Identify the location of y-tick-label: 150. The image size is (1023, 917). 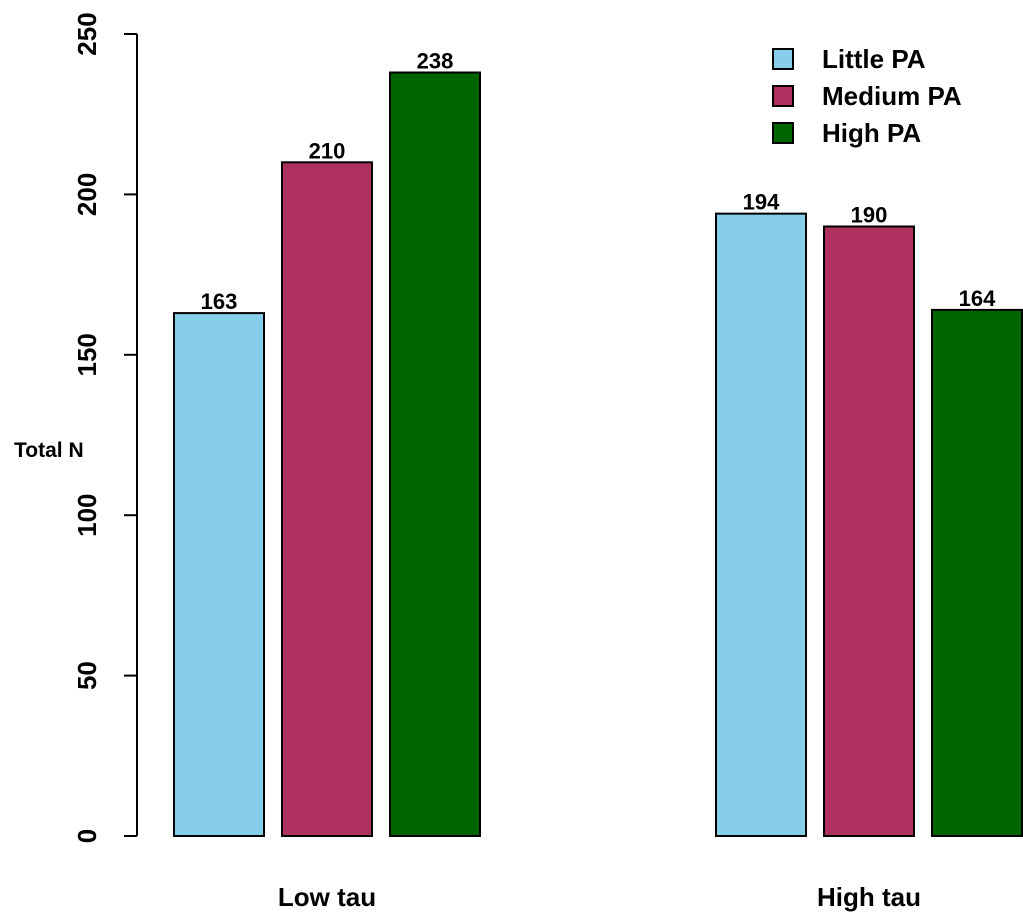
(87, 354).